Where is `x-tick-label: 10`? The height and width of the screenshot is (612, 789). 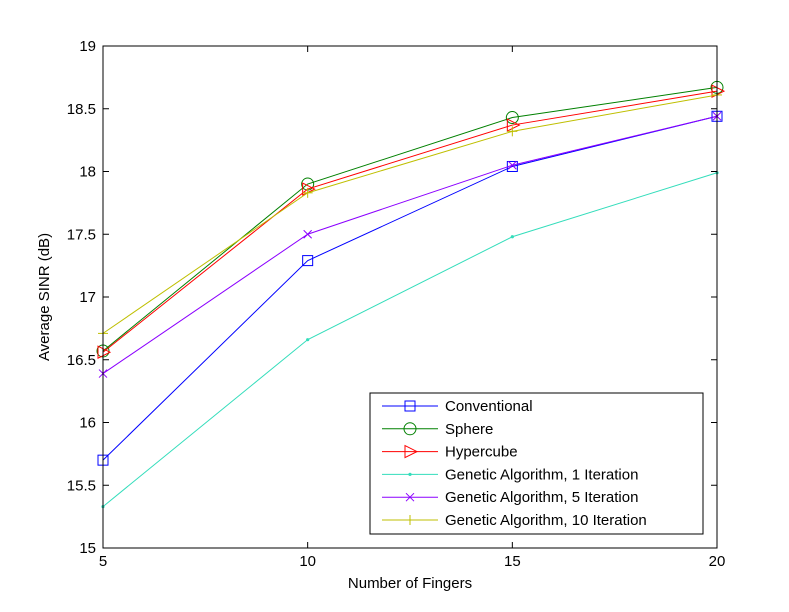
x-tick-label: 10 is located at coordinates (307, 561).